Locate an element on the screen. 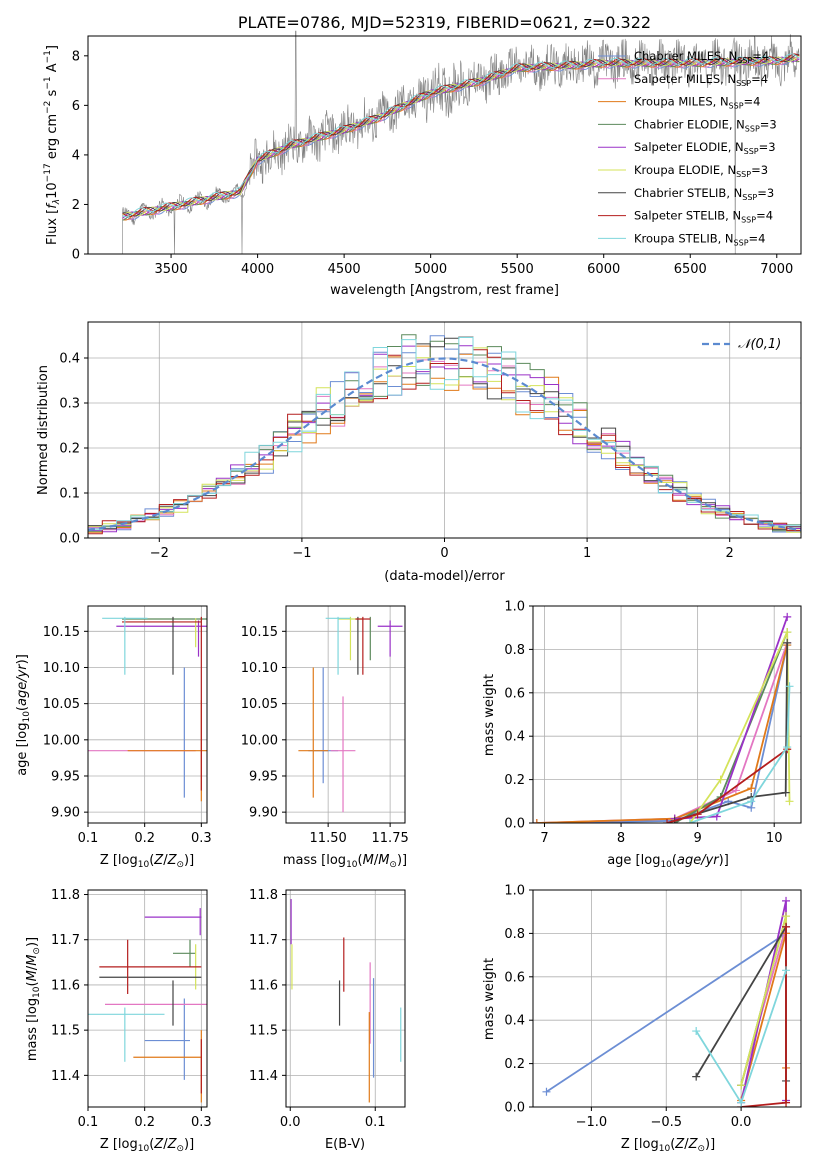  weight-Z-ytick-label: 0.2 is located at coordinates (514, 1064).